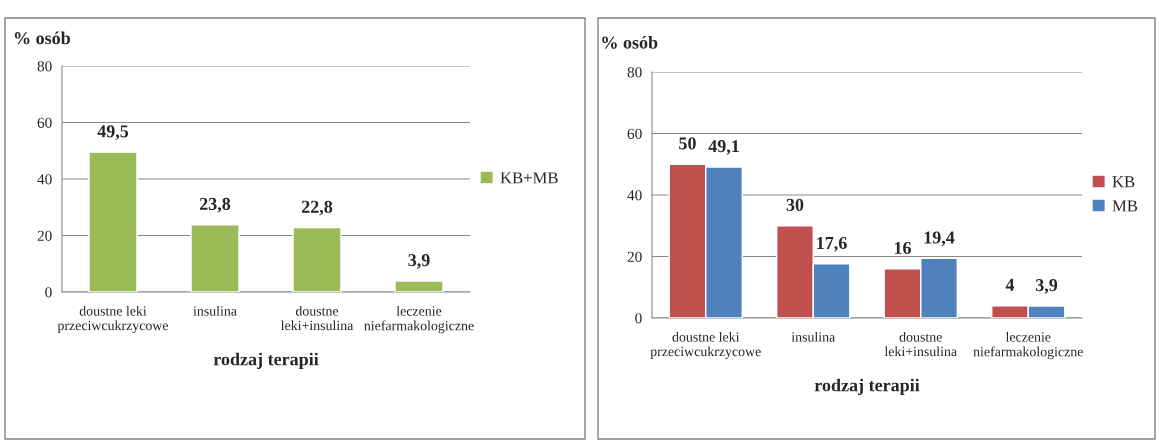  I want to click on data-label: 16, so click(902, 248).